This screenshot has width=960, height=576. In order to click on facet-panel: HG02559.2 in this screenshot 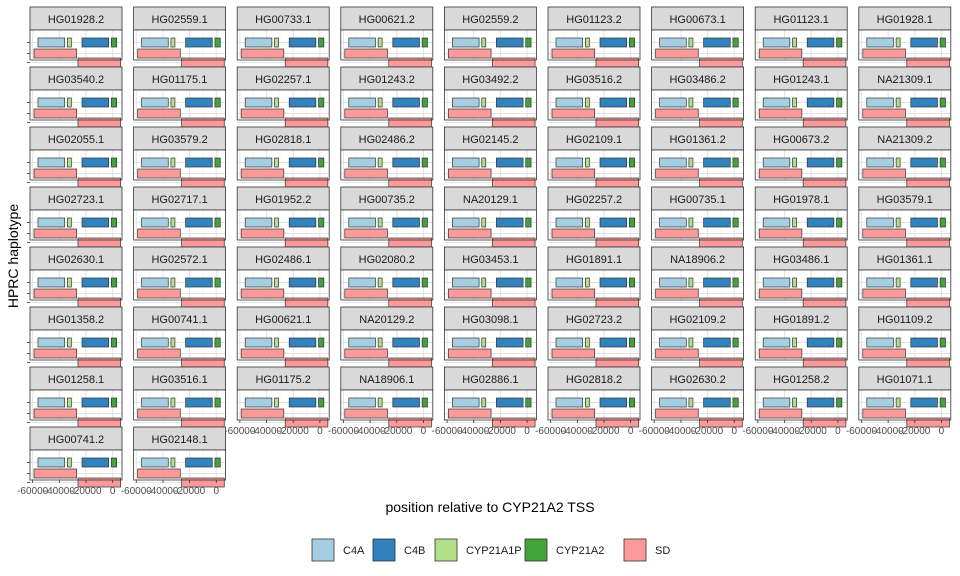, I will do `click(490, 37)`.